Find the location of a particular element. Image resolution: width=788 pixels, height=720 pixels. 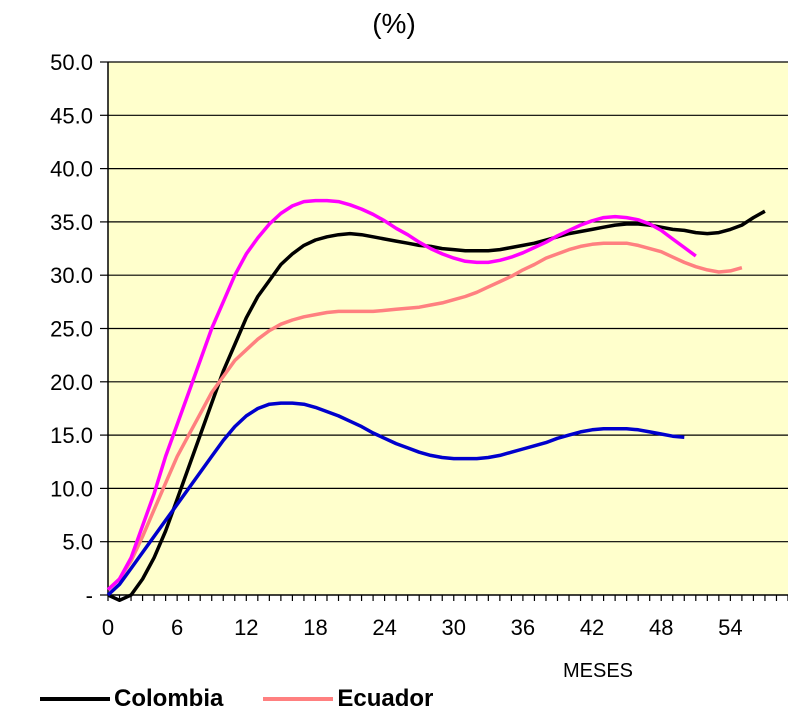

x-tick-label: 54 is located at coordinates (730, 627).